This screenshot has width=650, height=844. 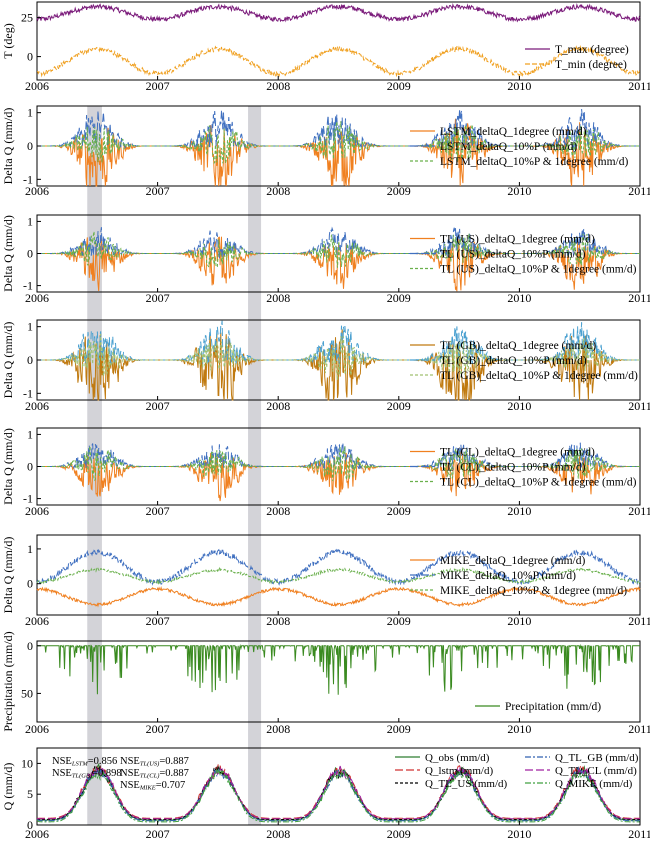 What do you see at coordinates (519, 191) in the screenshot?
I see `x-tick-label-1-4: 2010` at bounding box center [519, 191].